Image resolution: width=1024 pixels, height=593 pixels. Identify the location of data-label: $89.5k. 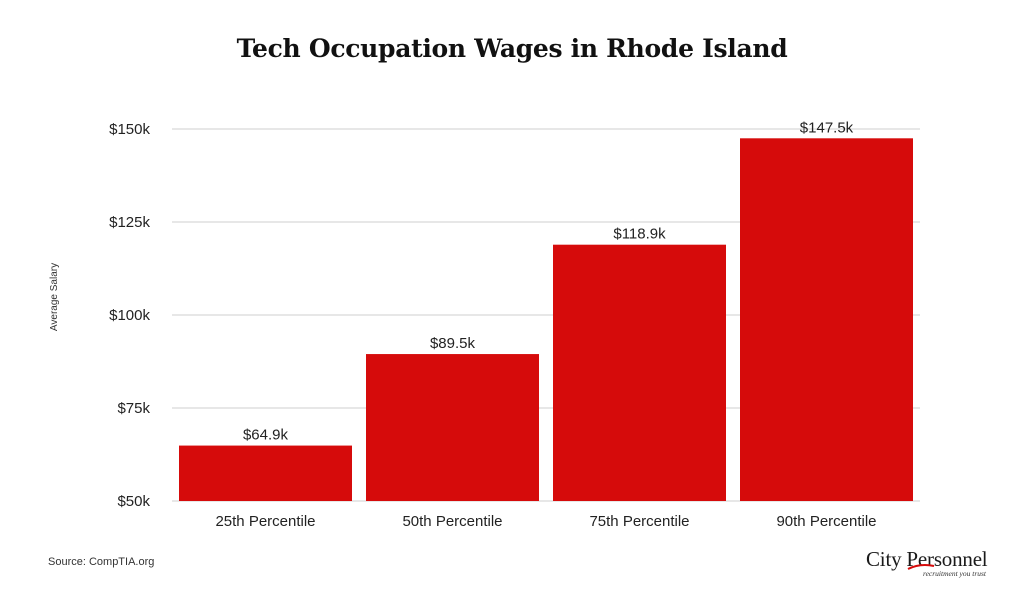
(453, 343).